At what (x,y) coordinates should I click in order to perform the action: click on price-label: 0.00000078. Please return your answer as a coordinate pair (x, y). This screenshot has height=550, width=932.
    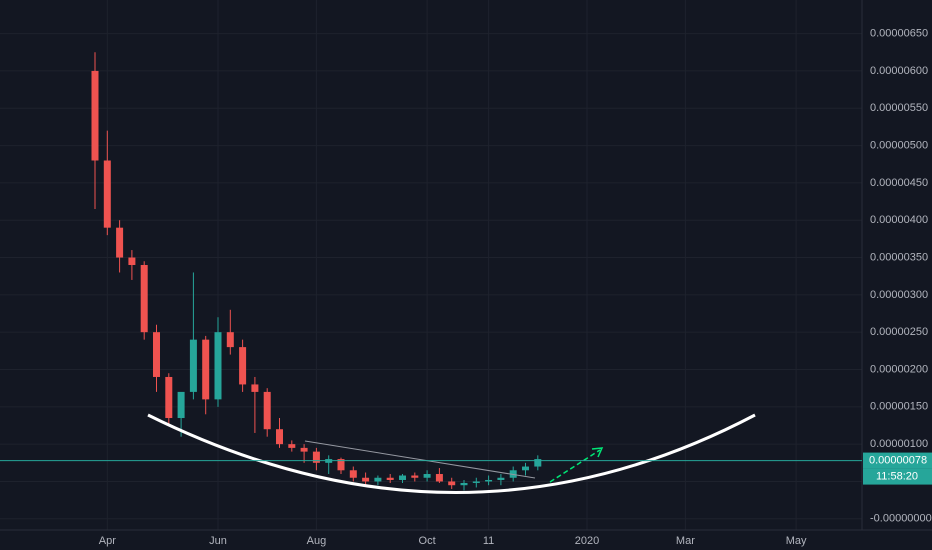
    Looking at the image, I should click on (898, 460).